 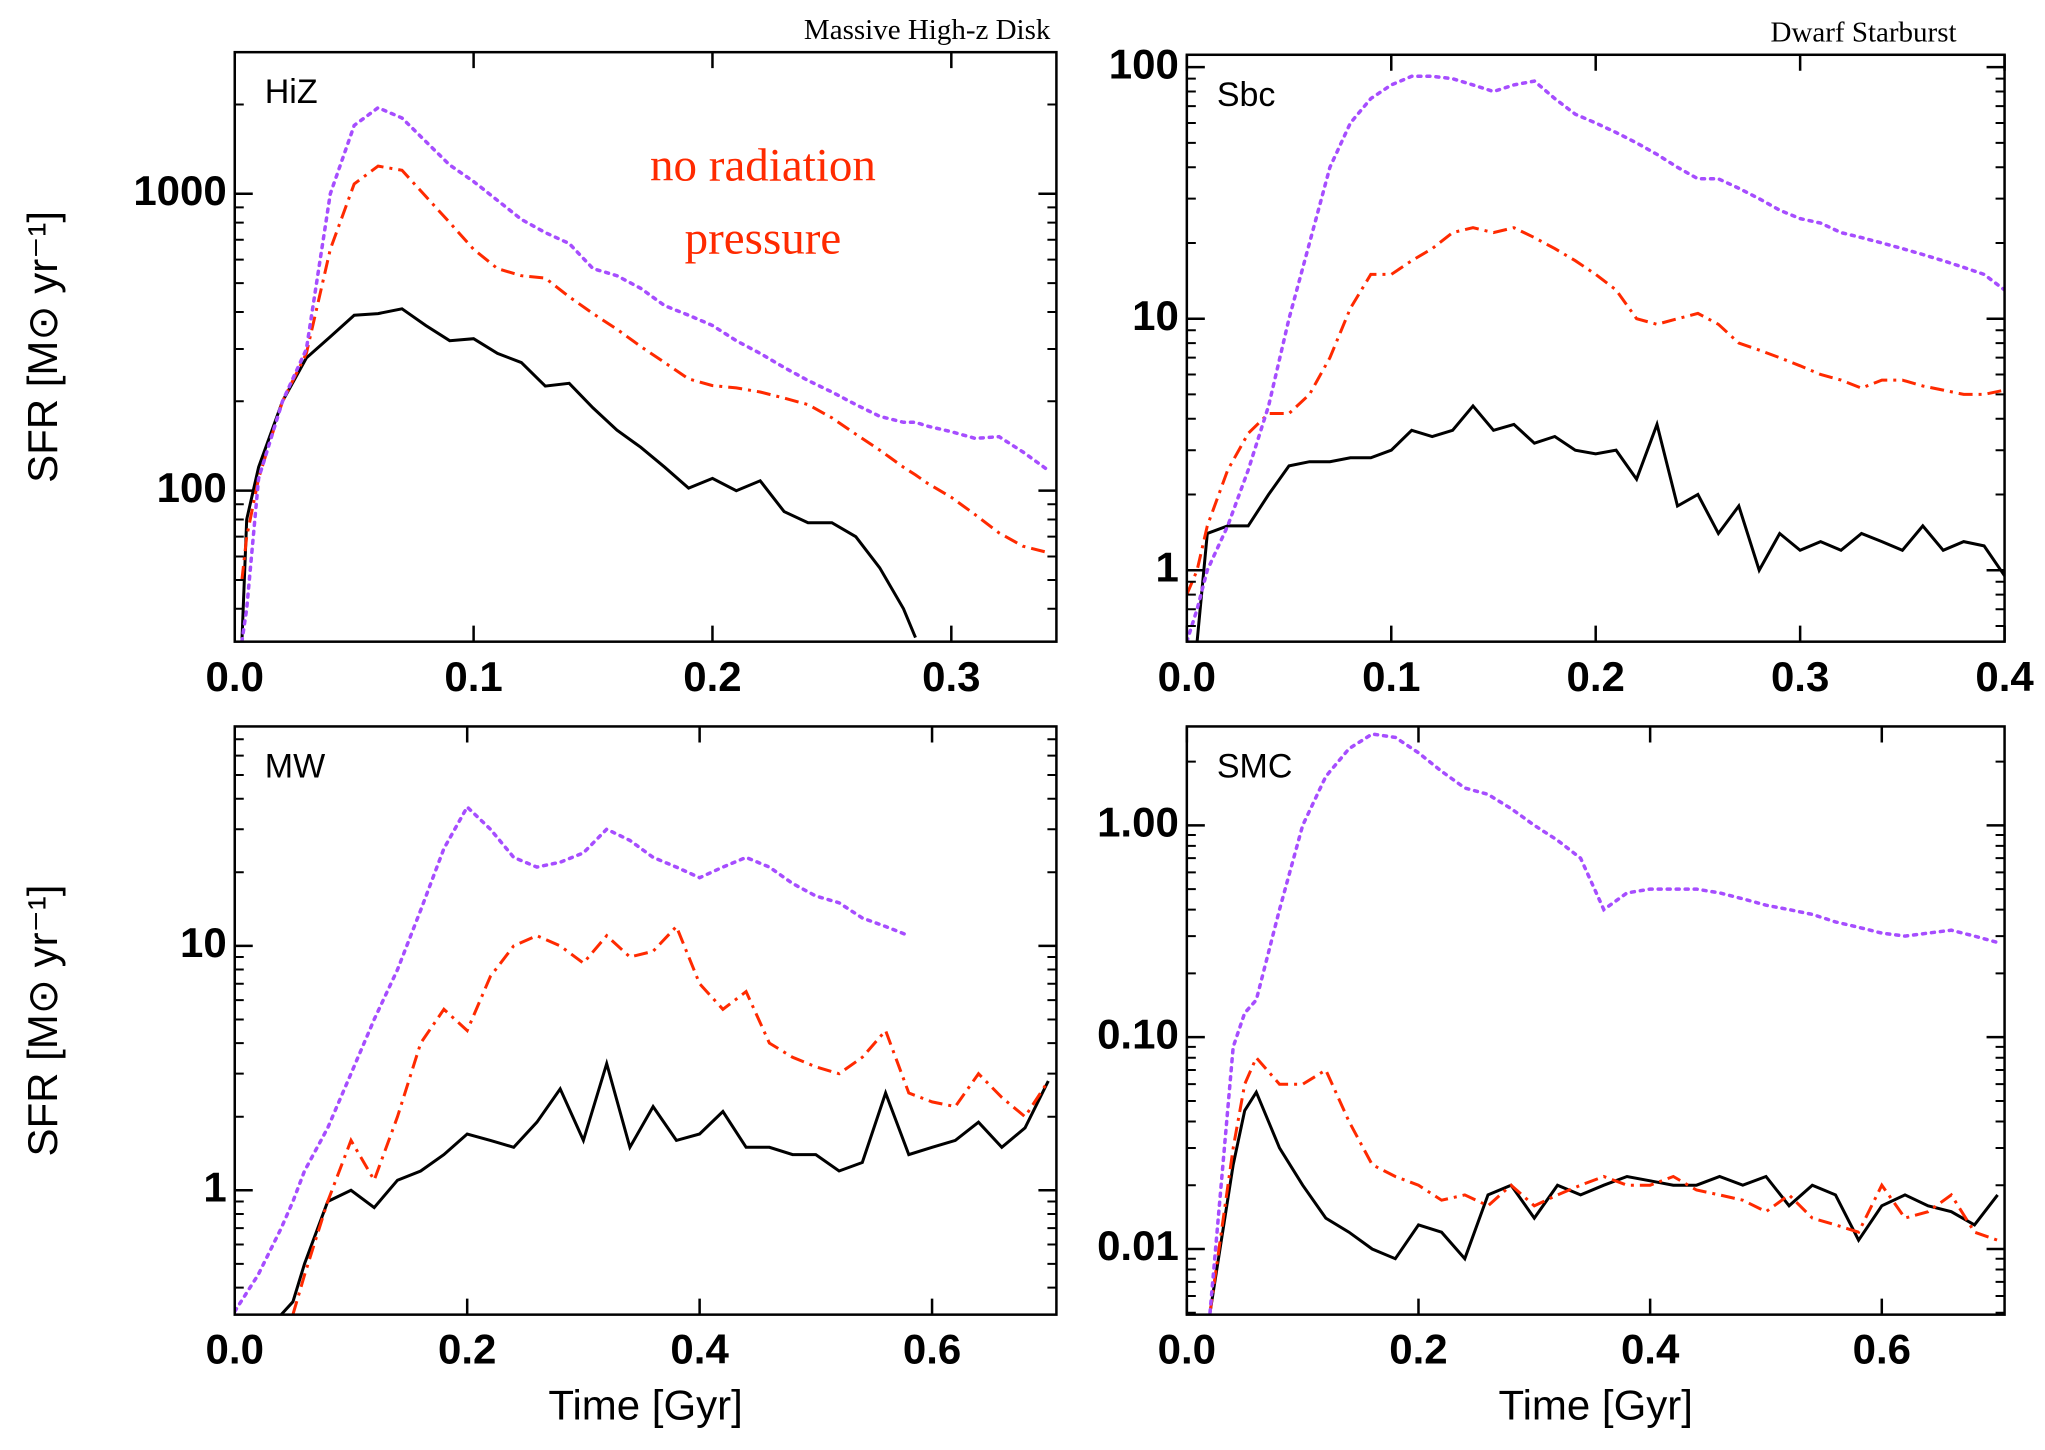 I want to click on panel-label: MW, so click(x=295, y=766).